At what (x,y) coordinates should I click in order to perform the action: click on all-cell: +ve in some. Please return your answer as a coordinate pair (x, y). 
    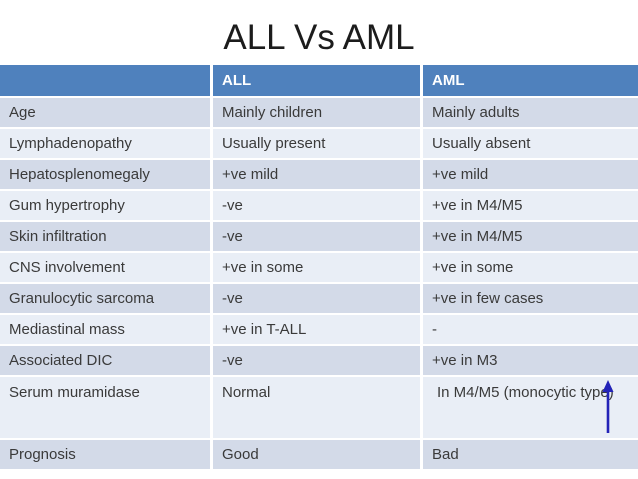
    Looking at the image, I should click on (318, 268).